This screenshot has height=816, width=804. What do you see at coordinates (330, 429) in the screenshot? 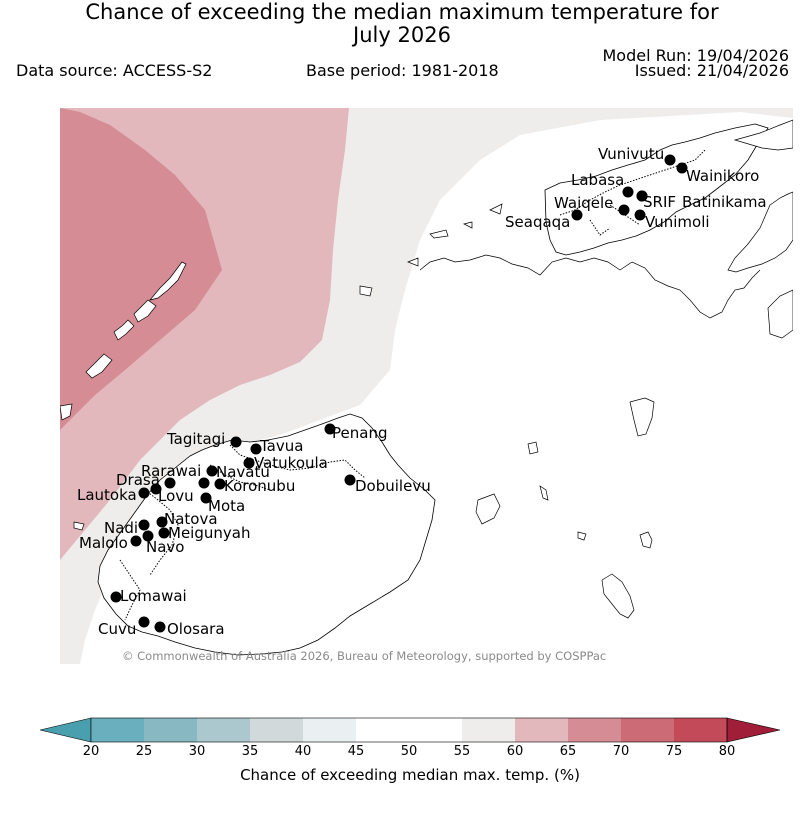
I see `station-marker-penang` at bounding box center [330, 429].